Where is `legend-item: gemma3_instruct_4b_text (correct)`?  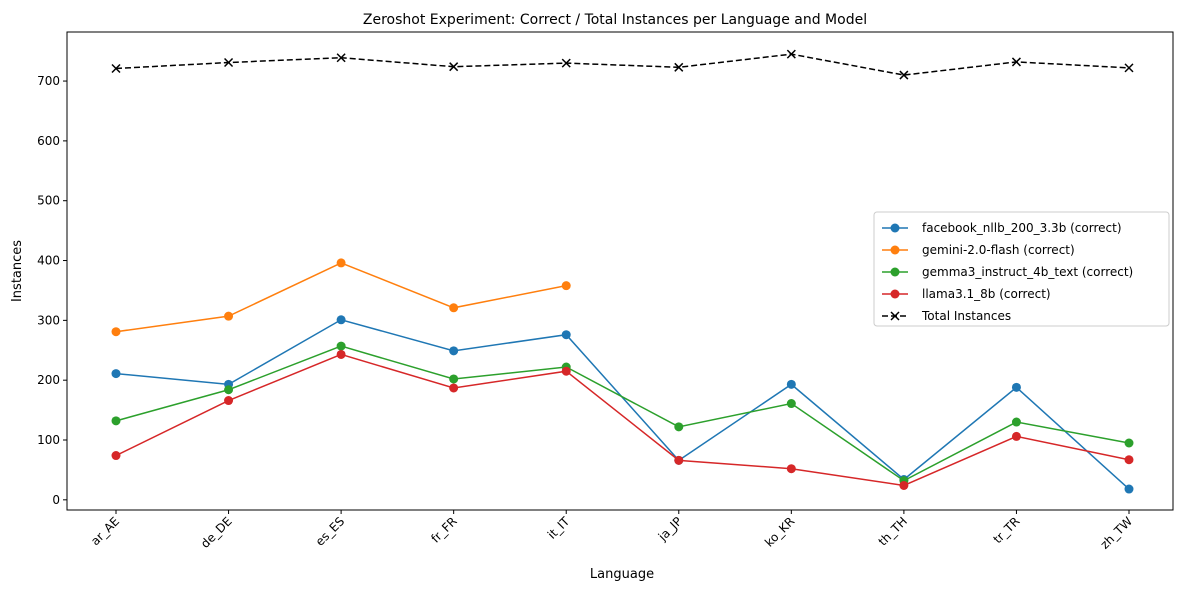 legend-item: gemma3_instruct_4b_text (correct) is located at coordinates (1007, 272).